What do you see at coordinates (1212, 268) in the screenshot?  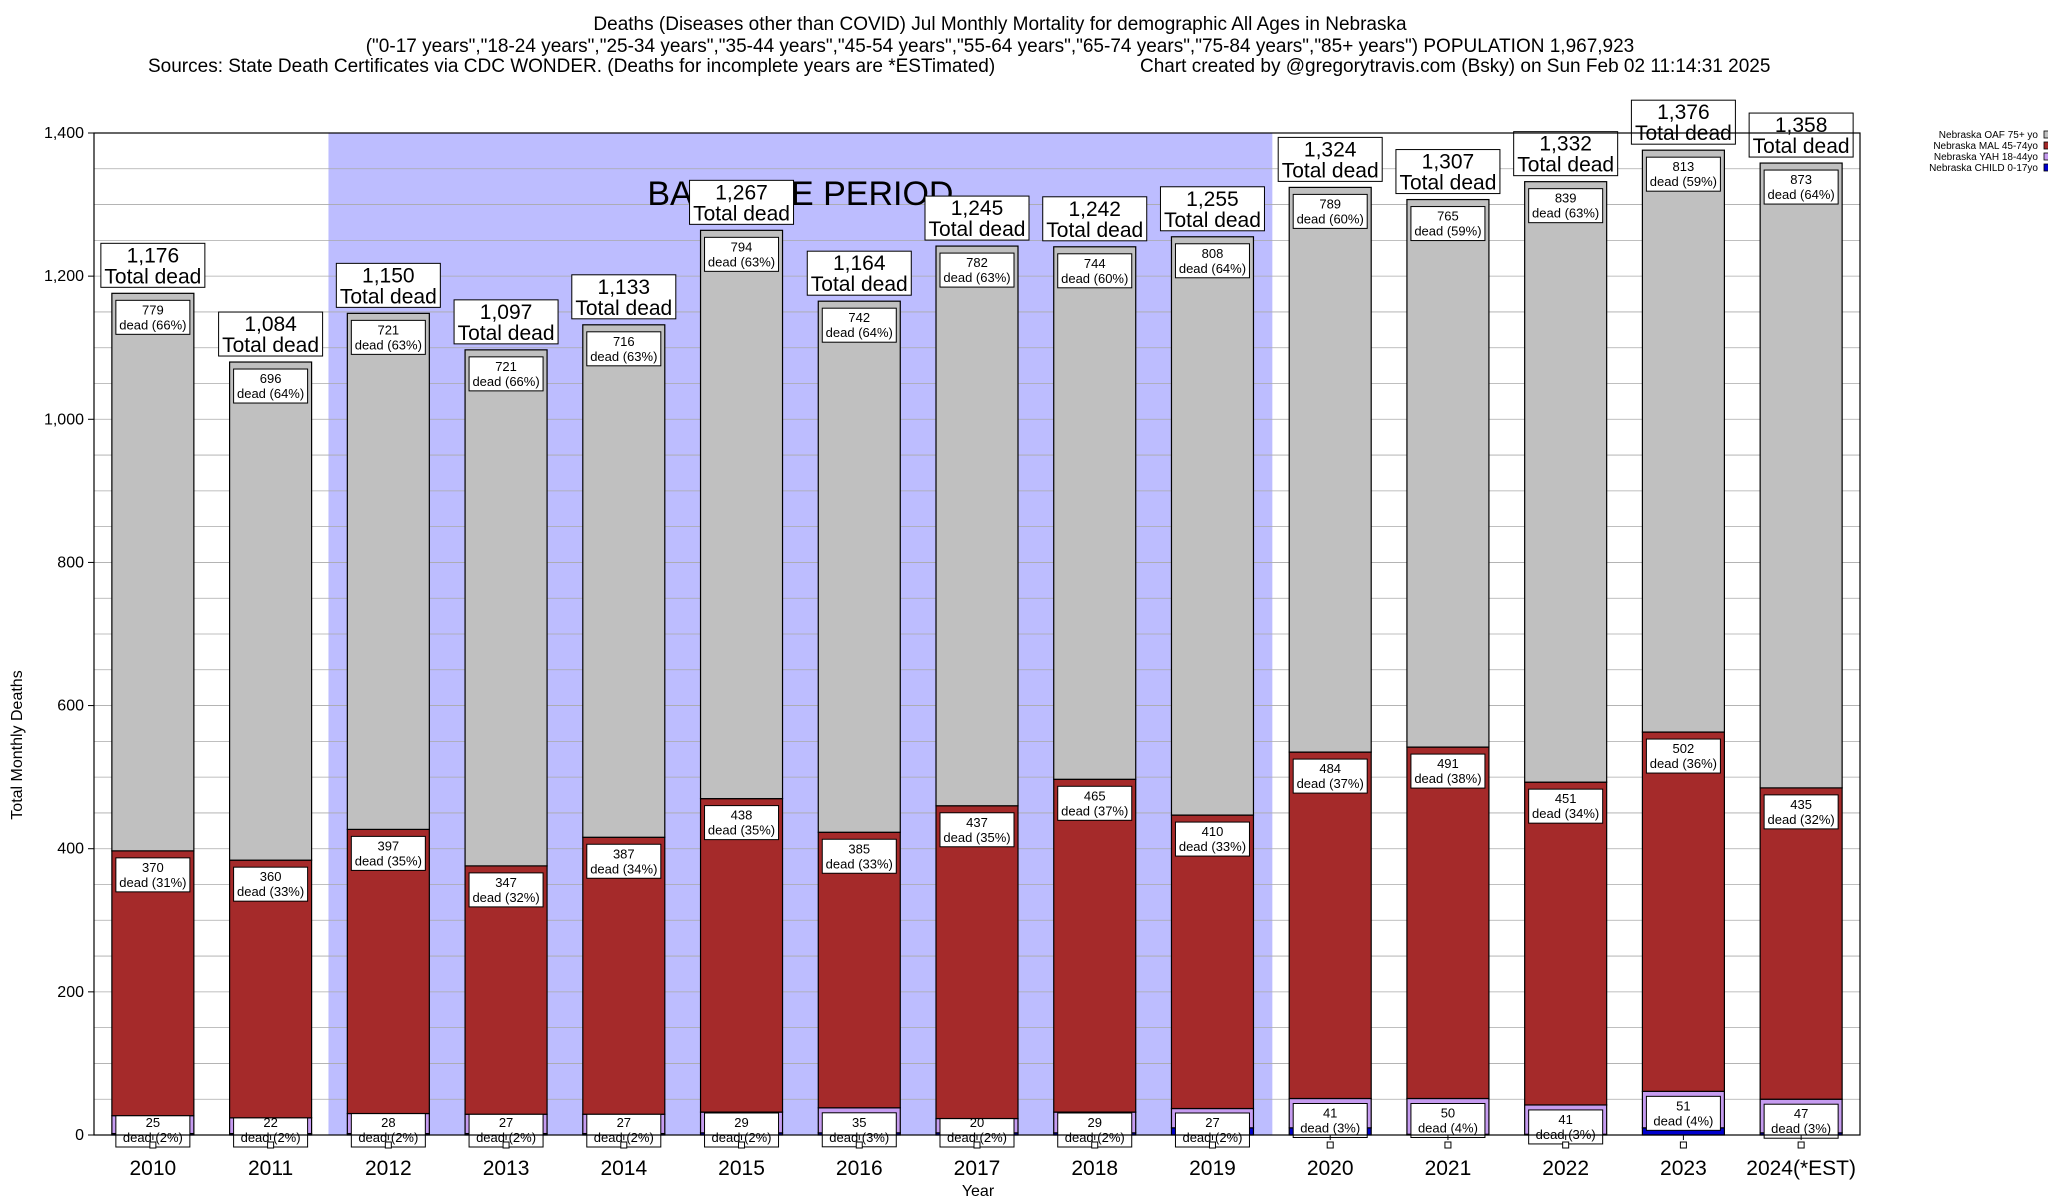 I see `data-label-share: dead (64%)` at bounding box center [1212, 268].